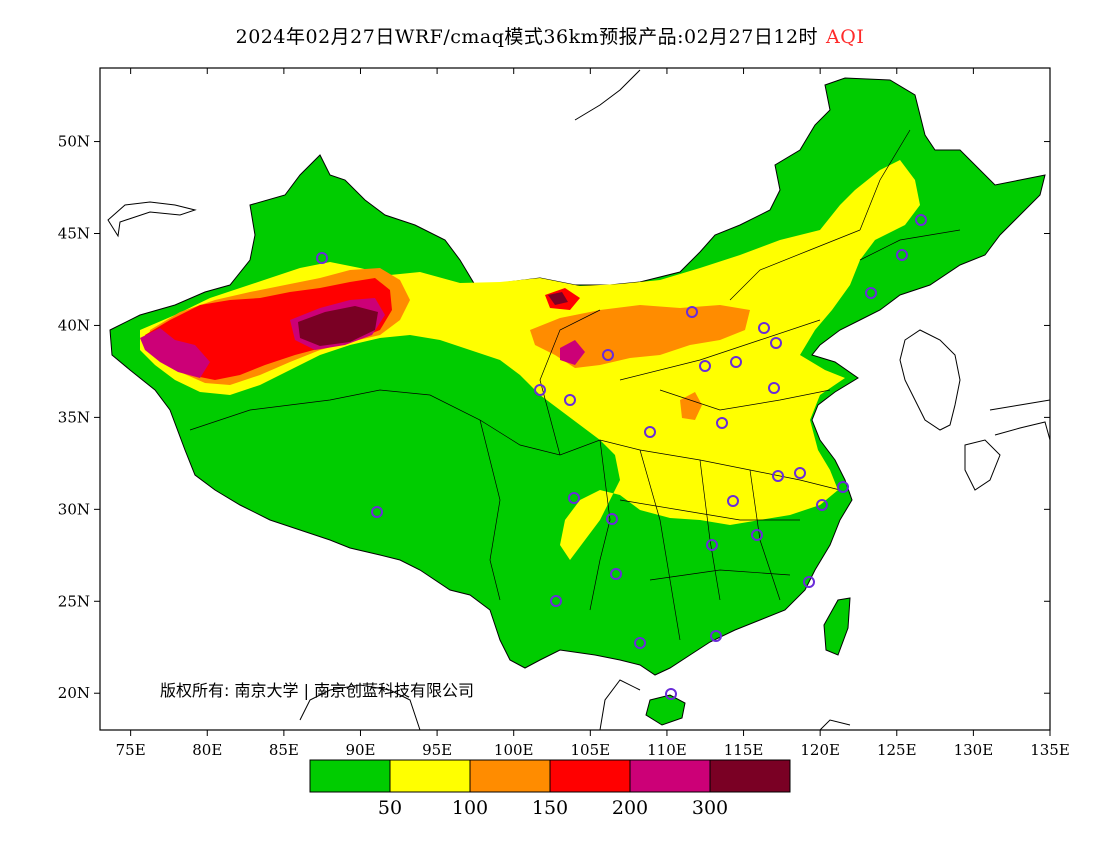  Describe the element at coordinates (152, 219) in the screenshot. I see `caspian-coastline` at that location.